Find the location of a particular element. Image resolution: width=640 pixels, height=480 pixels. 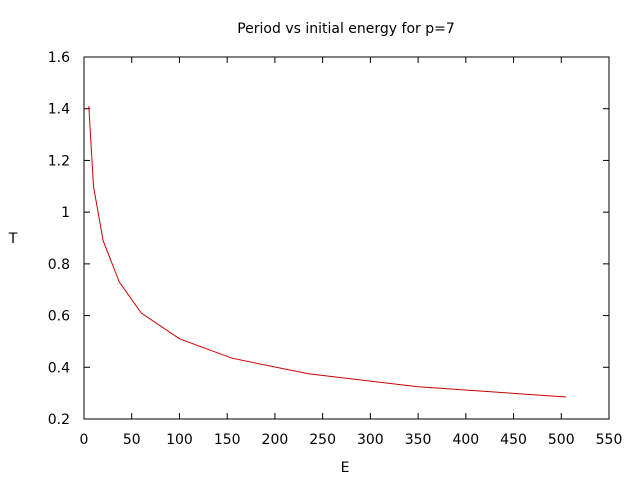

chart-title: Period vs initial energy for p=7 is located at coordinates (346, 29).